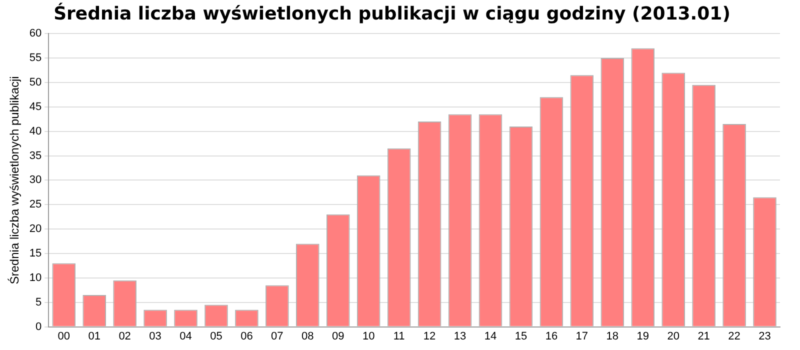 The height and width of the screenshot is (350, 800). What do you see at coordinates (35, 180) in the screenshot?
I see `y-tick-label: 30` at bounding box center [35, 180].